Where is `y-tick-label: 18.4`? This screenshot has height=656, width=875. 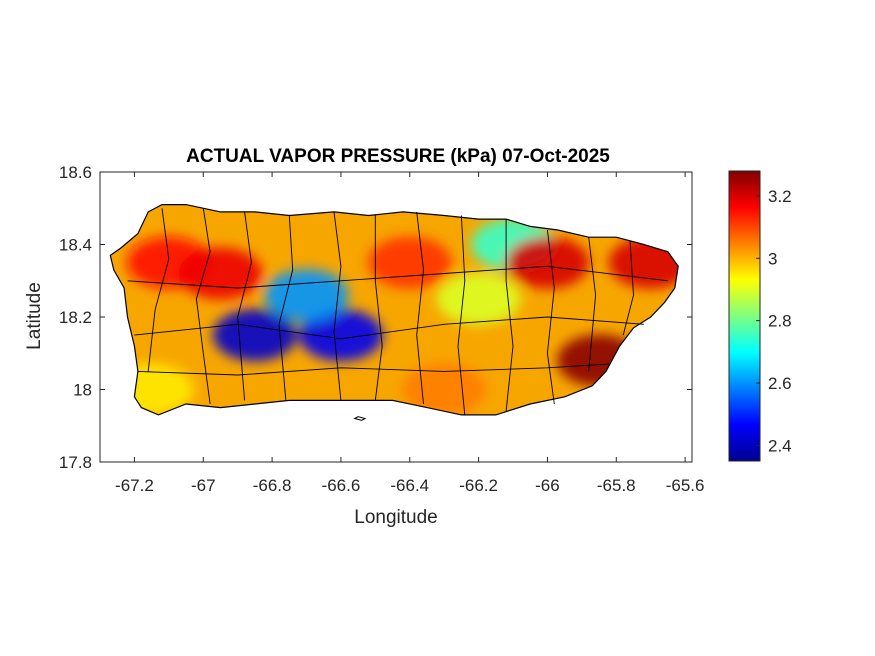 y-tick-label: 18.4 is located at coordinates (75, 245).